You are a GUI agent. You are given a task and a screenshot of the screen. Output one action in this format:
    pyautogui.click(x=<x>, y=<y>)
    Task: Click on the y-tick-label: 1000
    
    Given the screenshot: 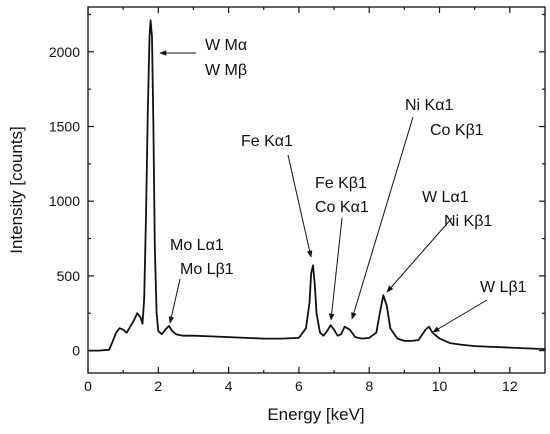 What is the action you would take?
    pyautogui.click(x=64, y=201)
    